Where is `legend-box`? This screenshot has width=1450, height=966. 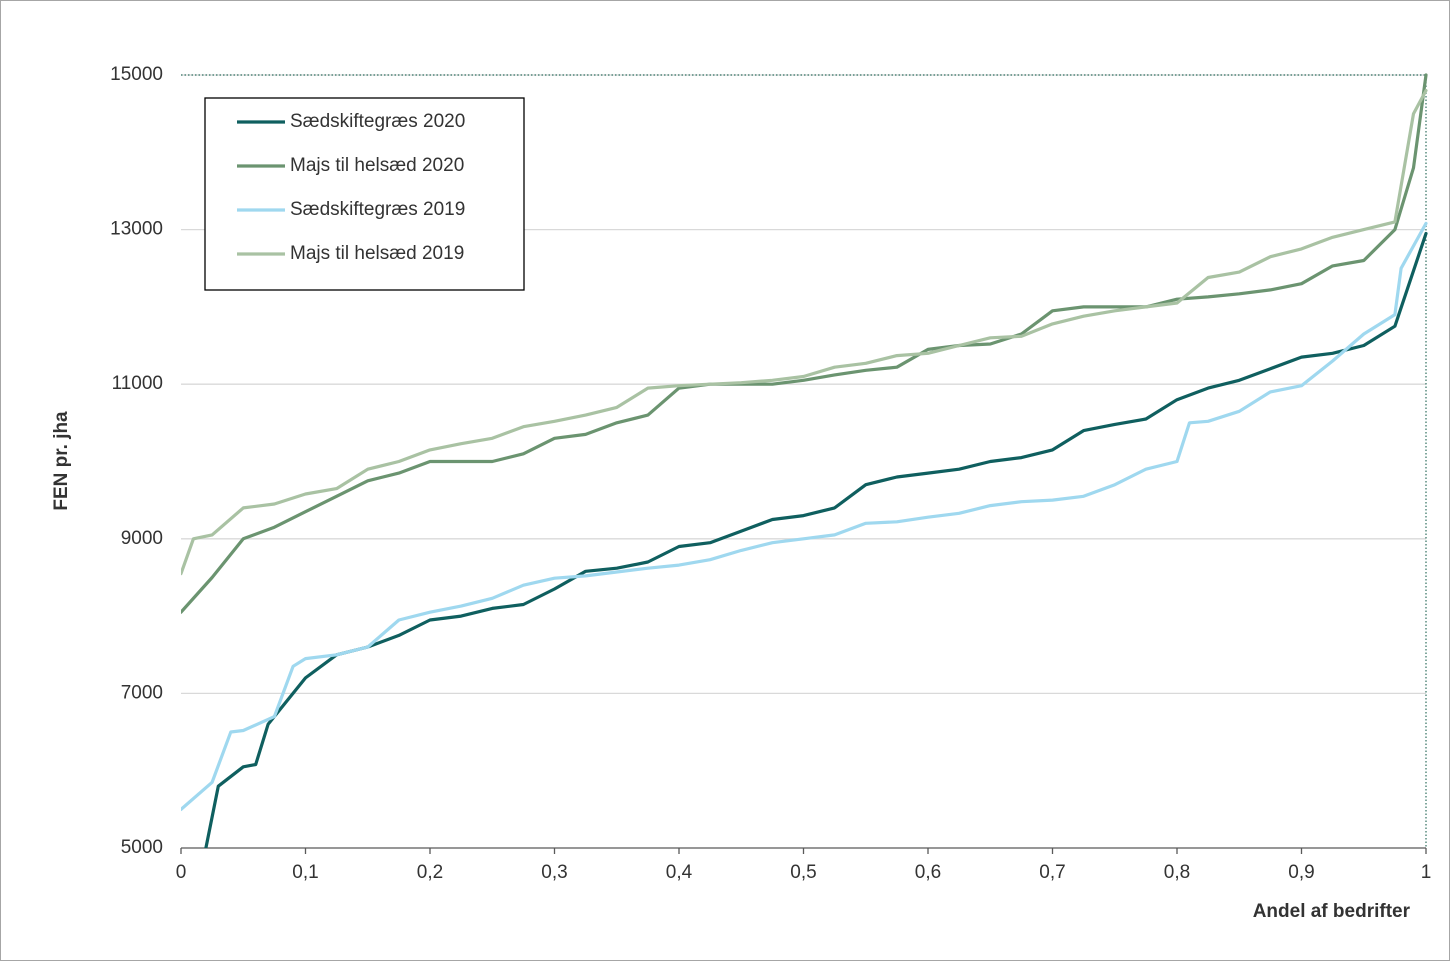 legend-box is located at coordinates (364, 194).